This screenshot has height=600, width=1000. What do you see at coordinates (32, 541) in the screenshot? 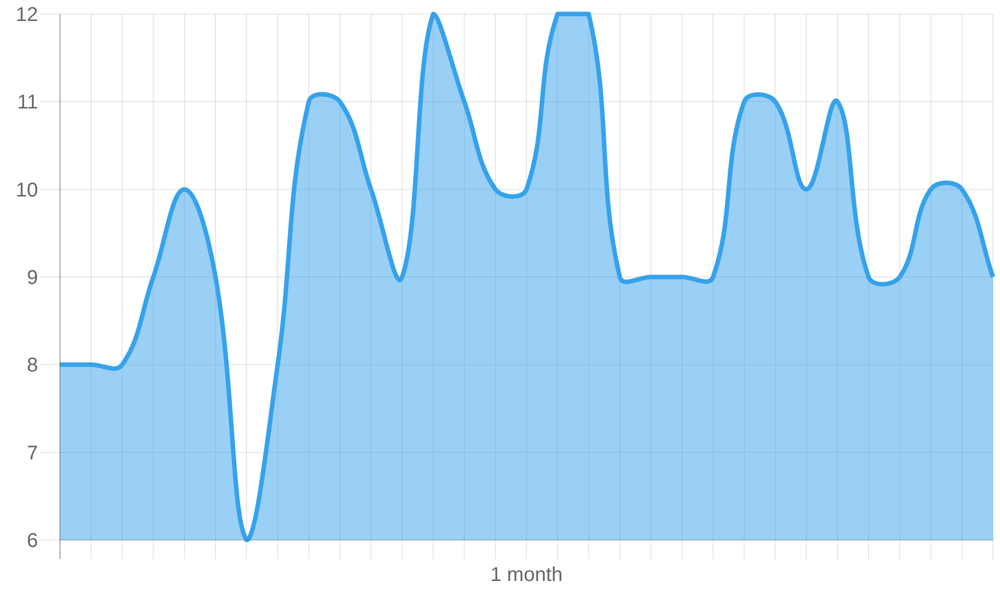
I see `y-tick-label: 6` at bounding box center [32, 541].